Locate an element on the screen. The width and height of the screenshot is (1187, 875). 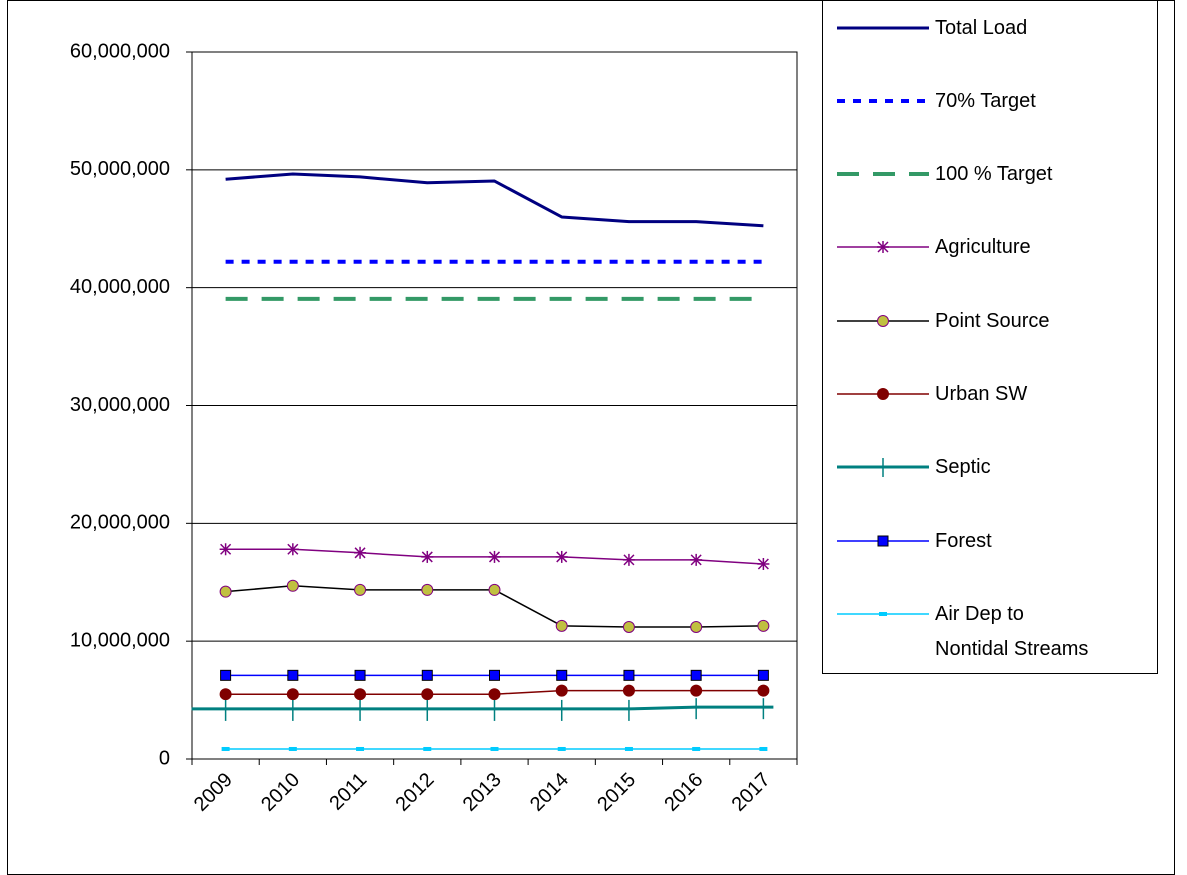
y-tick-label: 20,000,000 is located at coordinates (120, 523).